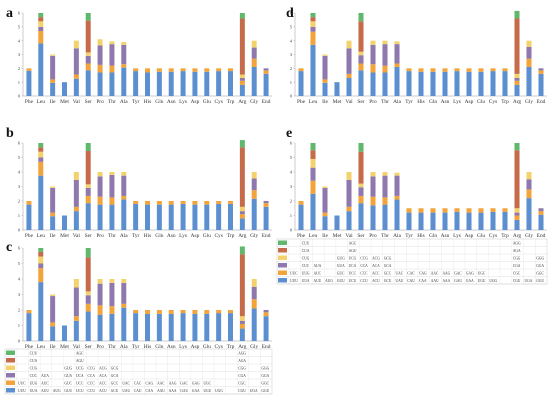 This screenshot has width=550, height=402. I want to click on codon-cell: GGG, so click(540, 258).